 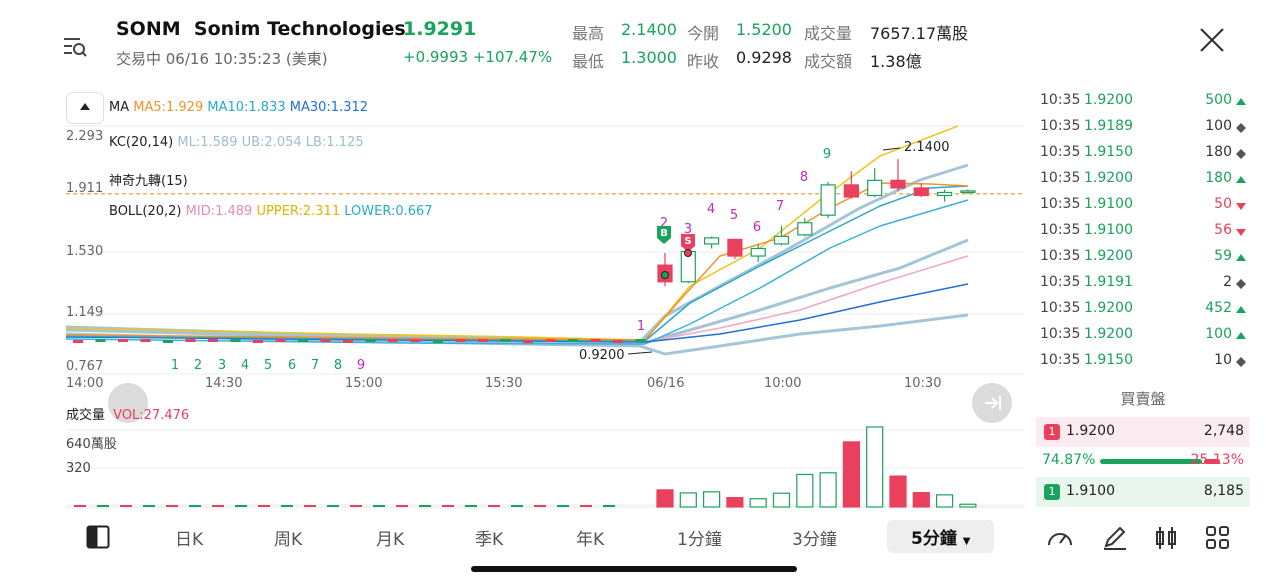 What do you see at coordinates (1166, 538) in the screenshot?
I see `candle-style-icon` at bounding box center [1166, 538].